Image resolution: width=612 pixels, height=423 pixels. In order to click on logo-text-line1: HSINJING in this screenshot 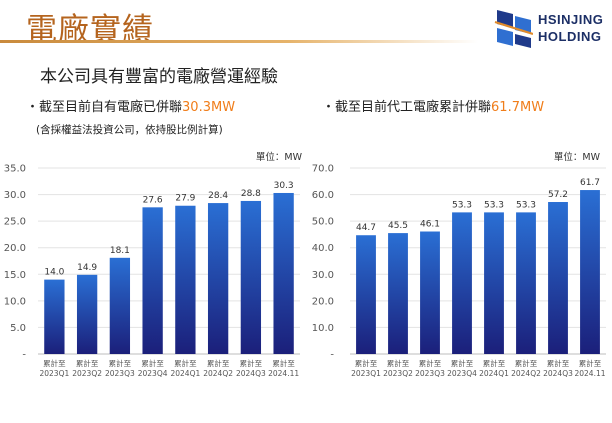, I will do `click(571, 19)`.